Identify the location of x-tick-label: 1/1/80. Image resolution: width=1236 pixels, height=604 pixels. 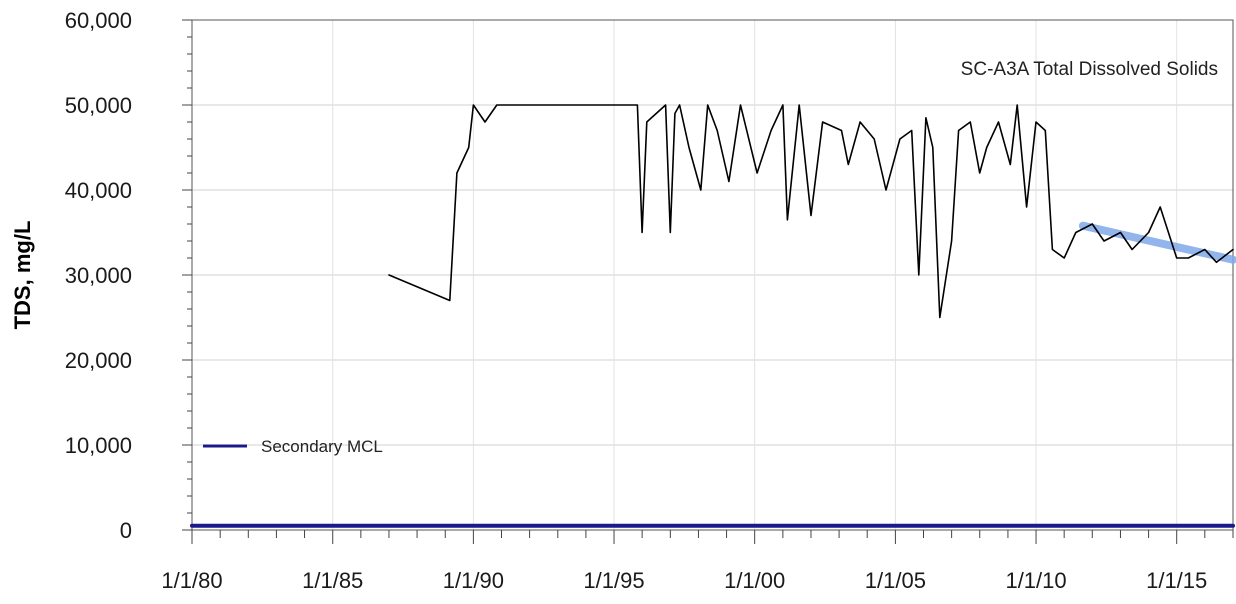
(191, 580).